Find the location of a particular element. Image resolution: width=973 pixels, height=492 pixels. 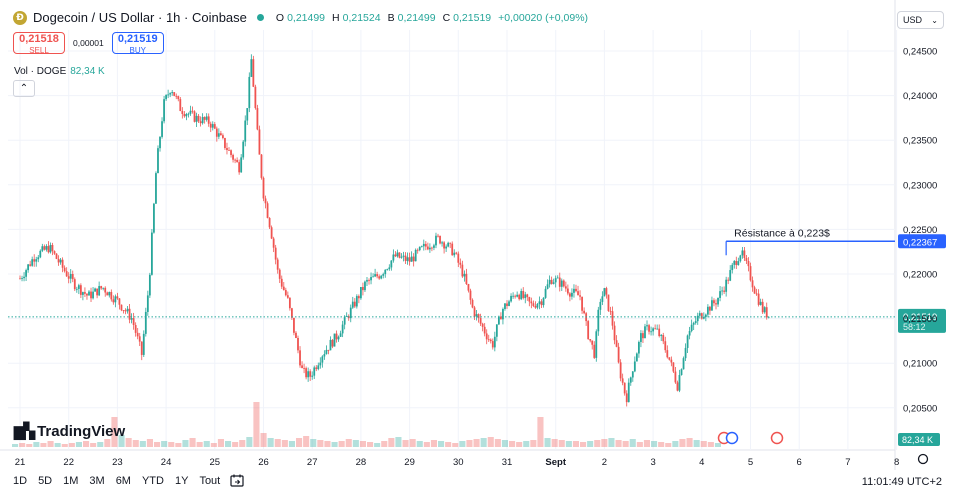

time-range-bar: 1D 5D 1M 3M 6M YTD 1Y Tout is located at coordinates (116, 481).